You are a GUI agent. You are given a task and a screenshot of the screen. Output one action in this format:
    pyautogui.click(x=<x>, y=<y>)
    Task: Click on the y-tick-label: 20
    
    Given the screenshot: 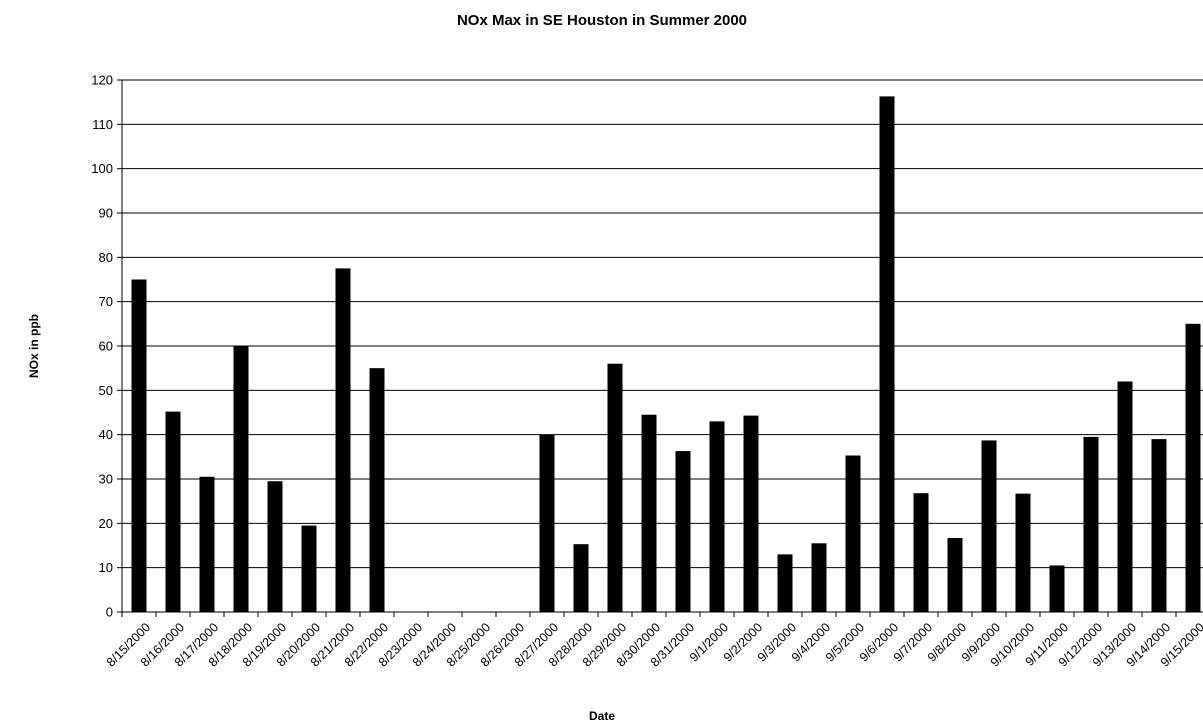 What is the action you would take?
    pyautogui.click(x=106, y=523)
    